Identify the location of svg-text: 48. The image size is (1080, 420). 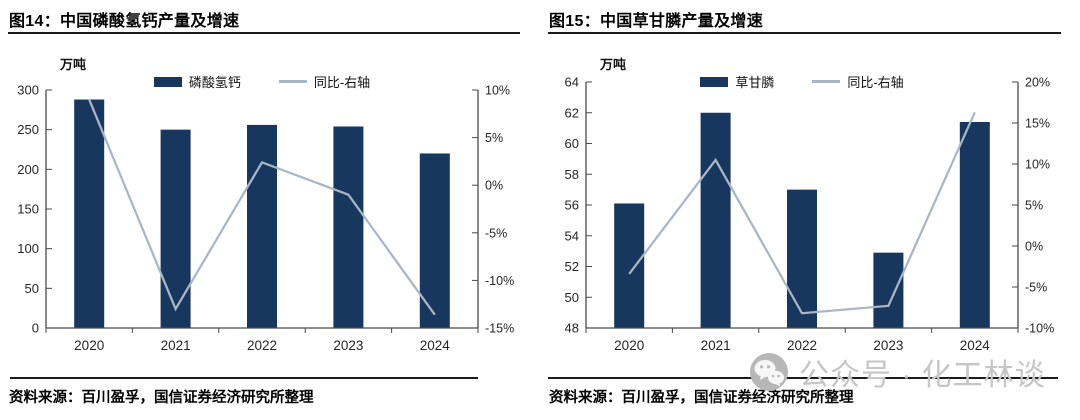
(572, 328).